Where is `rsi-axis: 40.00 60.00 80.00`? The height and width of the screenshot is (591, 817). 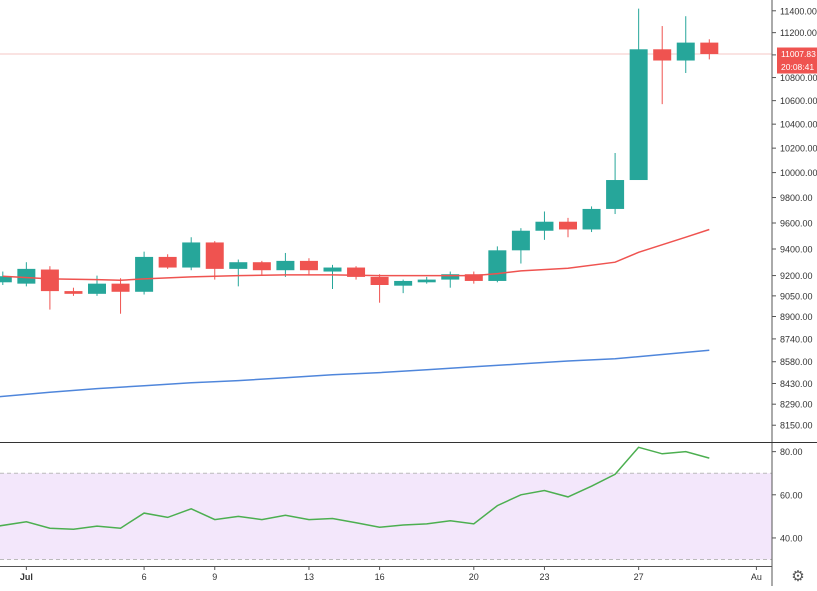 rsi-axis: 40.00 60.00 80.00 is located at coordinates (787, 495).